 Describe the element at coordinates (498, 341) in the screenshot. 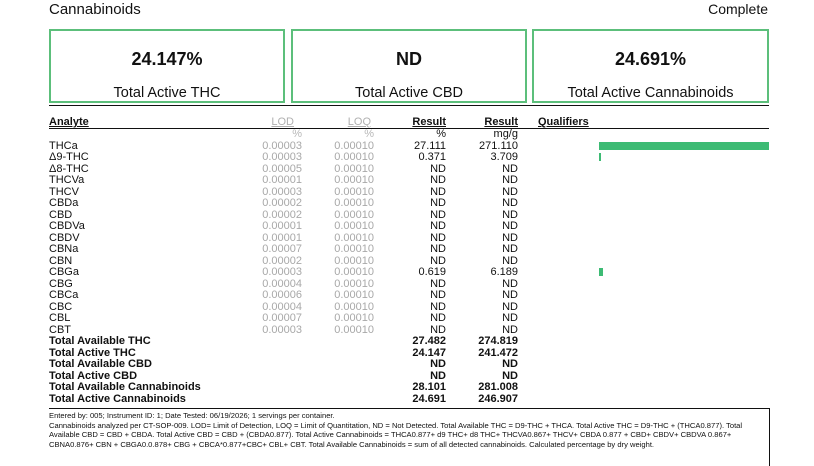

I see `total-mg: 274.819` at that location.